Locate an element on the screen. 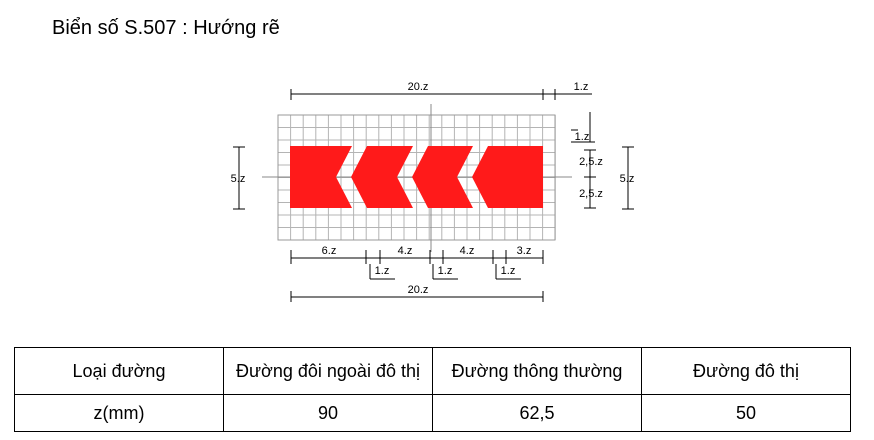  value-urban-road: 50 is located at coordinates (746, 413).